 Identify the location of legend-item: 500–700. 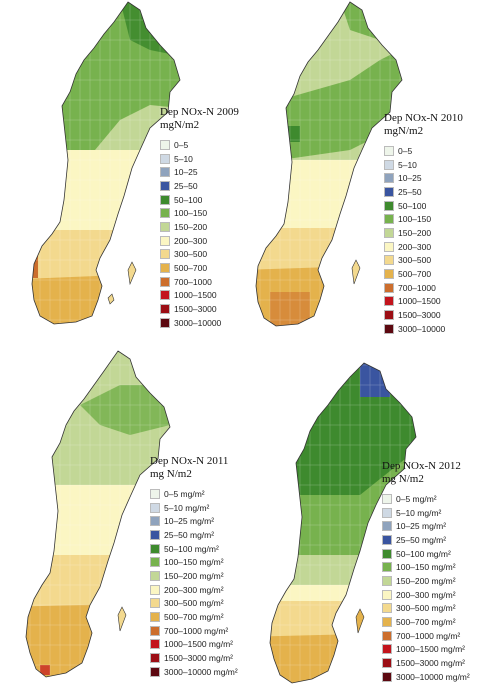
(423, 274).